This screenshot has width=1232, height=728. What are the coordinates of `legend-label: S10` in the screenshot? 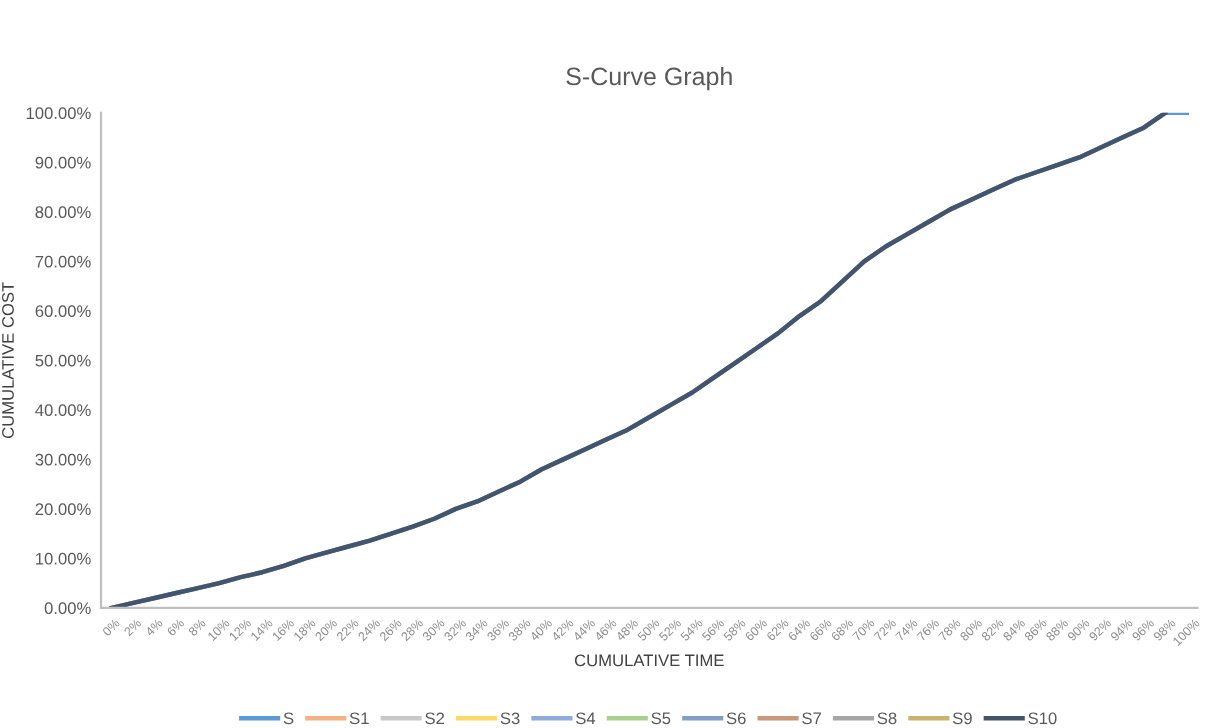 It's located at (1042, 718).